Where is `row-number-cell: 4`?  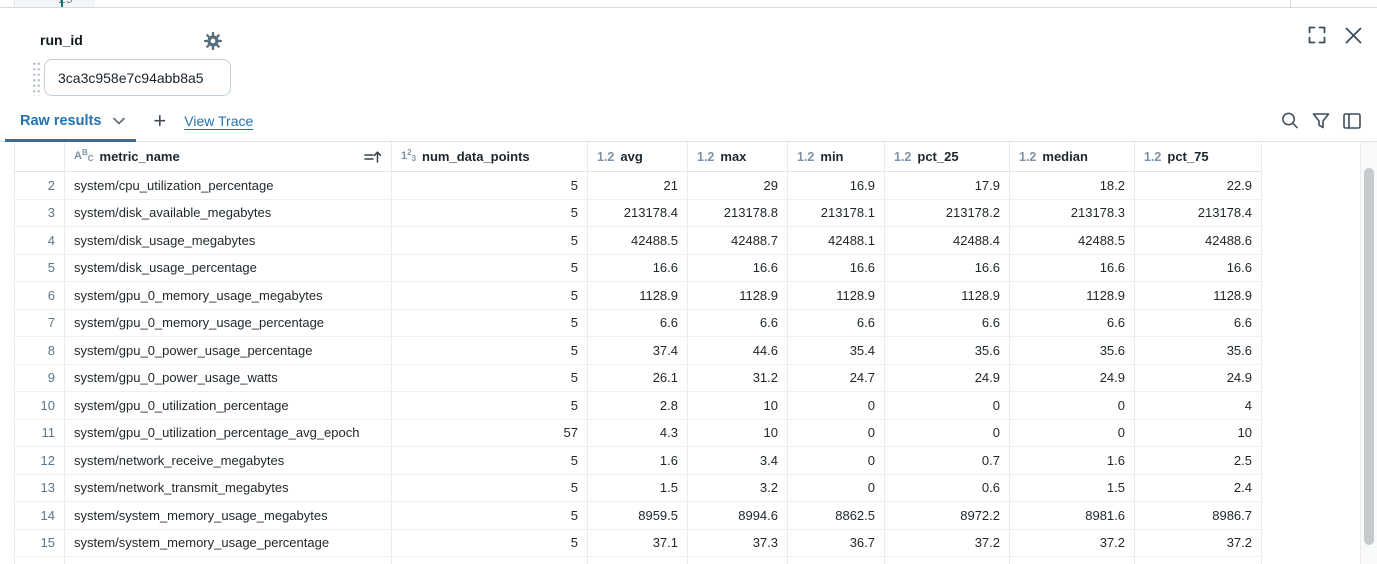 row-number-cell: 4 is located at coordinates (39, 241).